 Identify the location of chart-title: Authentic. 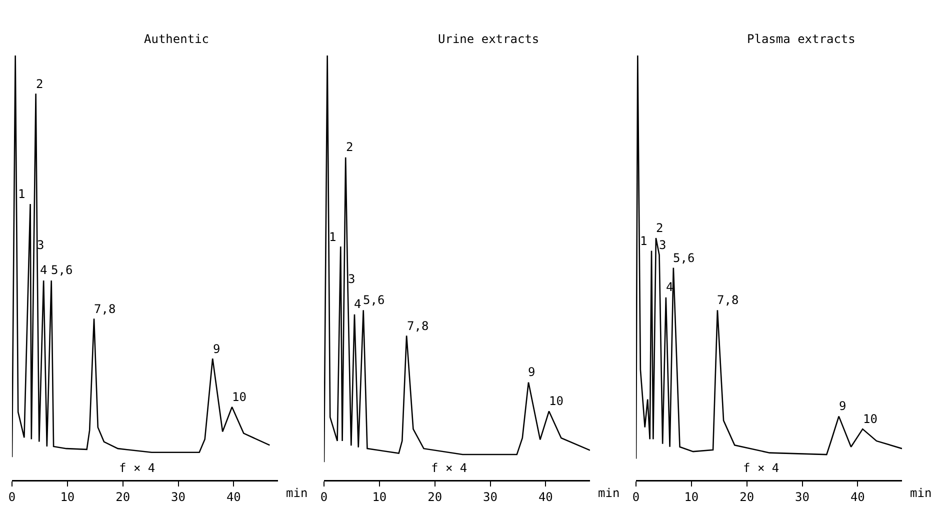
(177, 39).